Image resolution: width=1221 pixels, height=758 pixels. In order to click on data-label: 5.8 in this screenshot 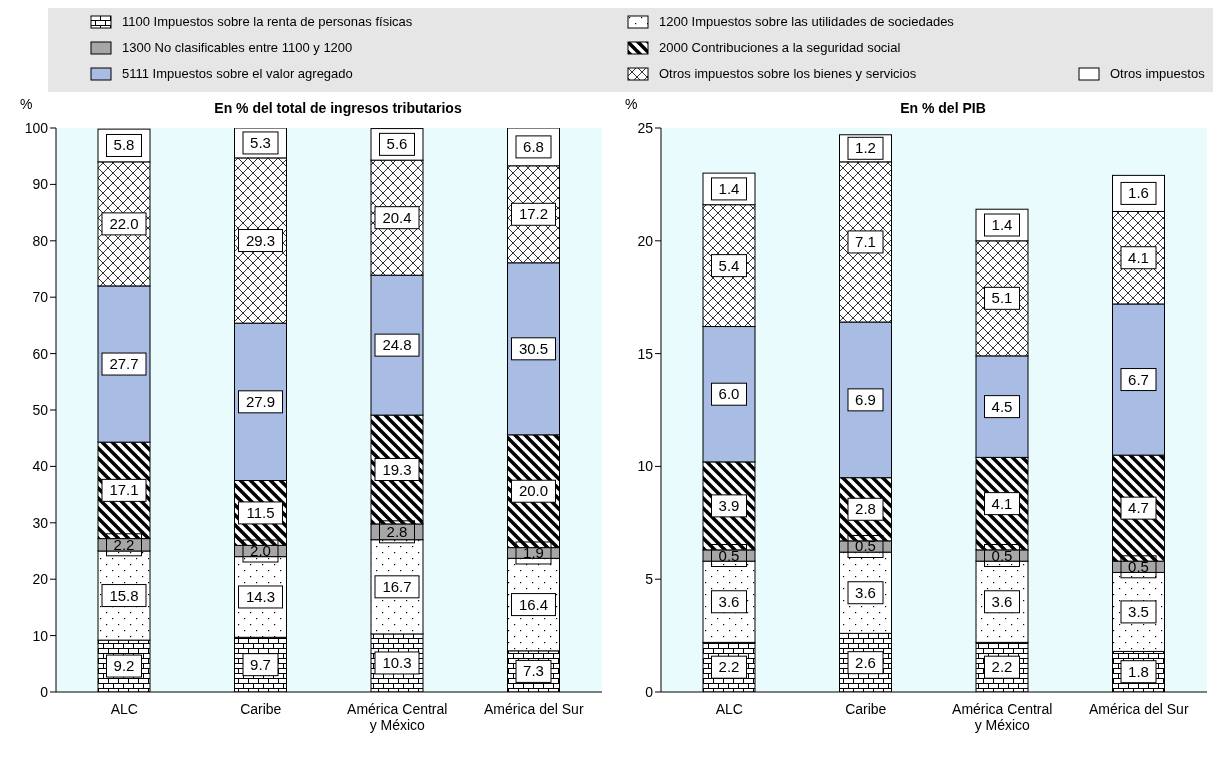, I will do `click(124, 145)`.